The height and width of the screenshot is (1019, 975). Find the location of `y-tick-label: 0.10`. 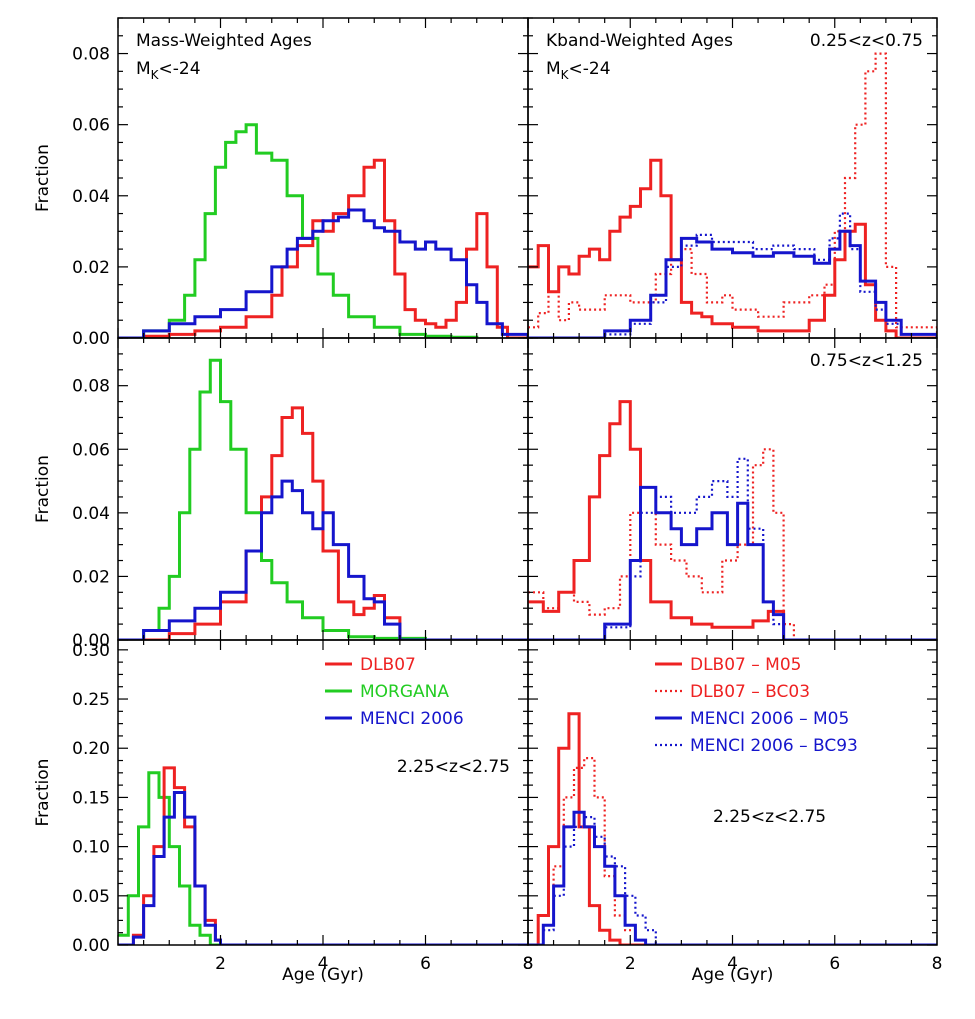

y-tick-label: 0.10 is located at coordinates (91, 848).